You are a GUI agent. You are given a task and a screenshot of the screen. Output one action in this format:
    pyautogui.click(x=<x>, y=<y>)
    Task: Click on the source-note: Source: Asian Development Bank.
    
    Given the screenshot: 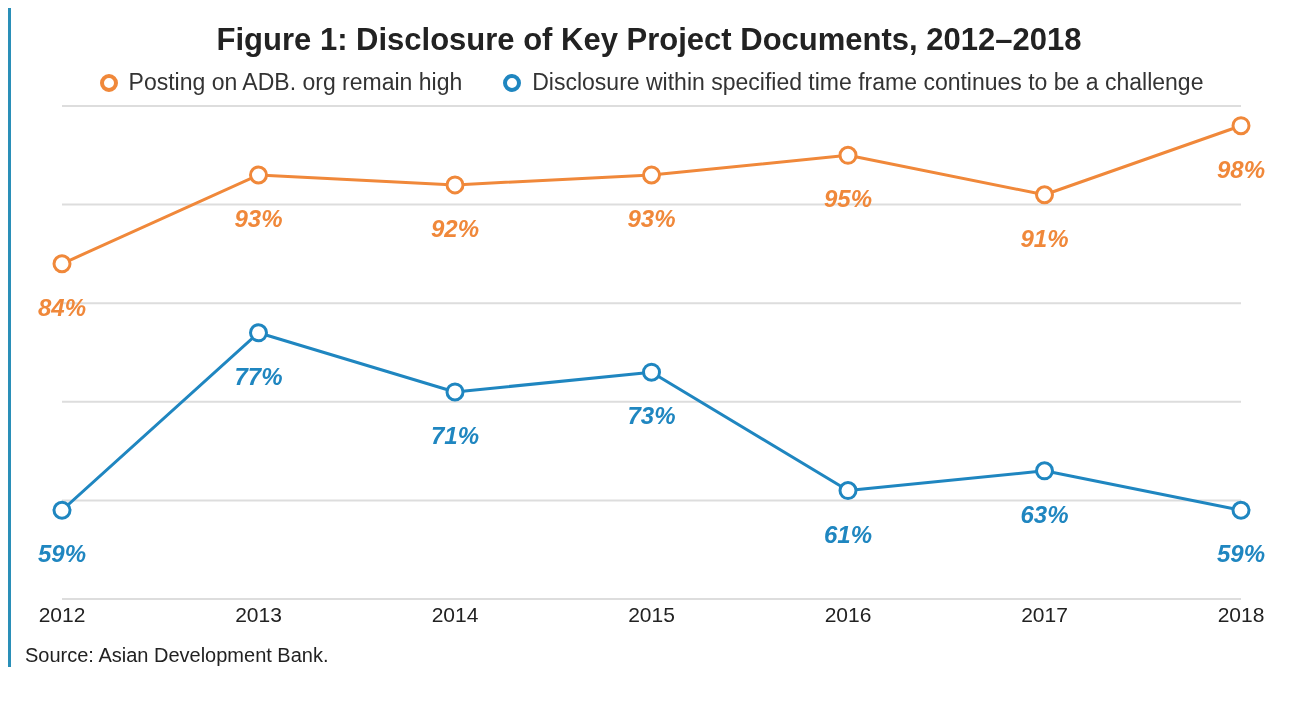 What is the action you would take?
    pyautogui.click(x=177, y=655)
    